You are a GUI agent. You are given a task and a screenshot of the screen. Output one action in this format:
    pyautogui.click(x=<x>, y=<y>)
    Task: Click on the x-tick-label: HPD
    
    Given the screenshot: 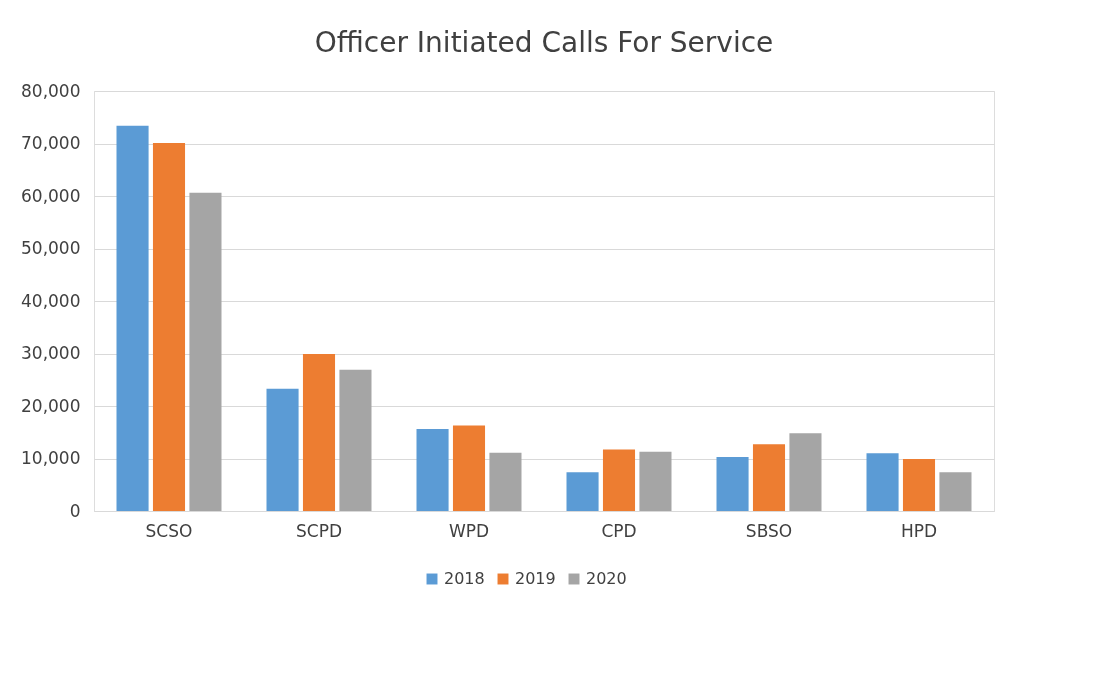 What is the action you would take?
    pyautogui.click(x=919, y=530)
    